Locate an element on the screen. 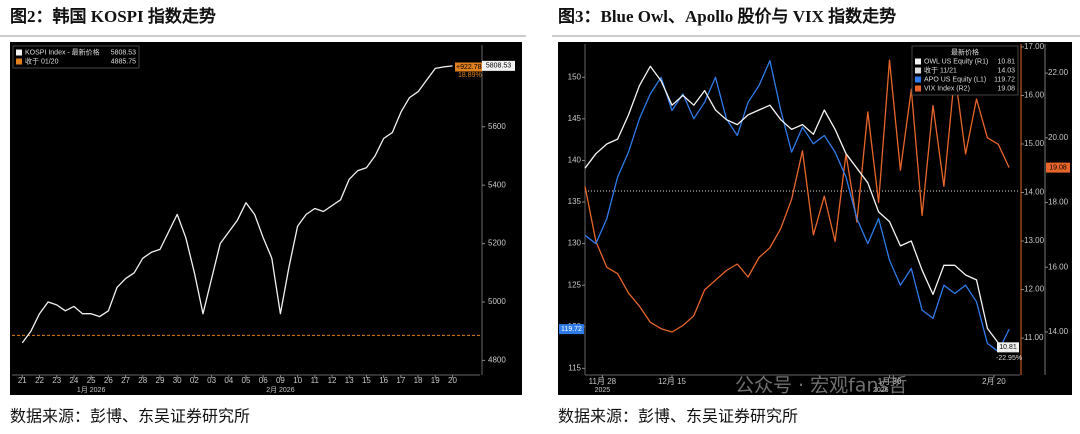 This screenshot has width=1080, height=434. legend-value: 4885.75 is located at coordinates (123, 61).